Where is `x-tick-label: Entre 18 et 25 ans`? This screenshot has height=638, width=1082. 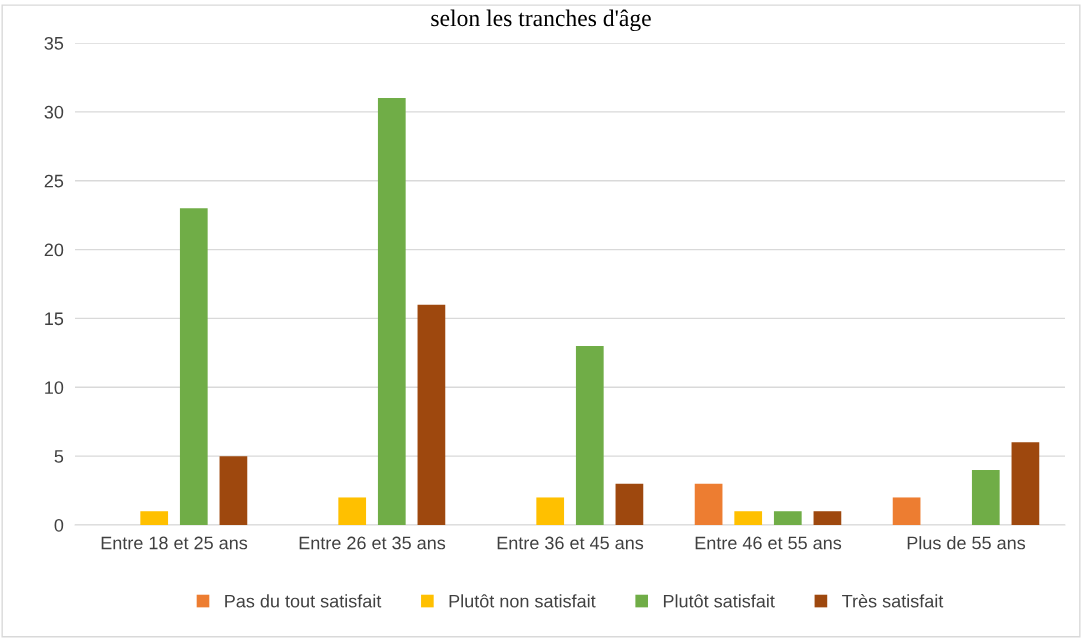
x-tick-label: Entre 18 et 25 ans is located at coordinates (174, 543).